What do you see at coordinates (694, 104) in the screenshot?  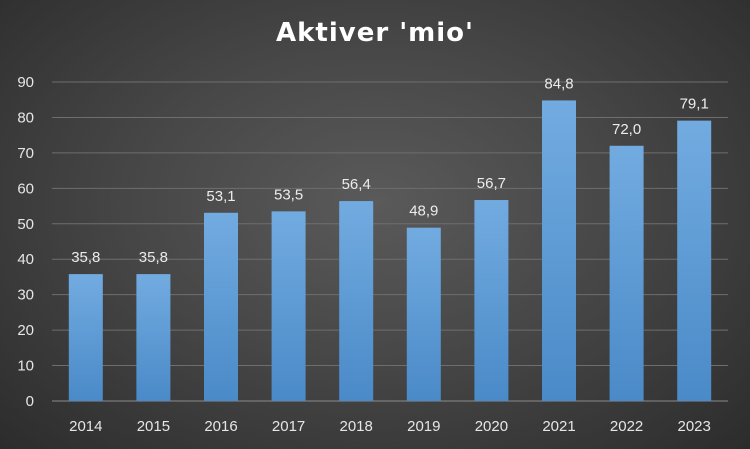 I see `data-label-2023: 79,1` at bounding box center [694, 104].